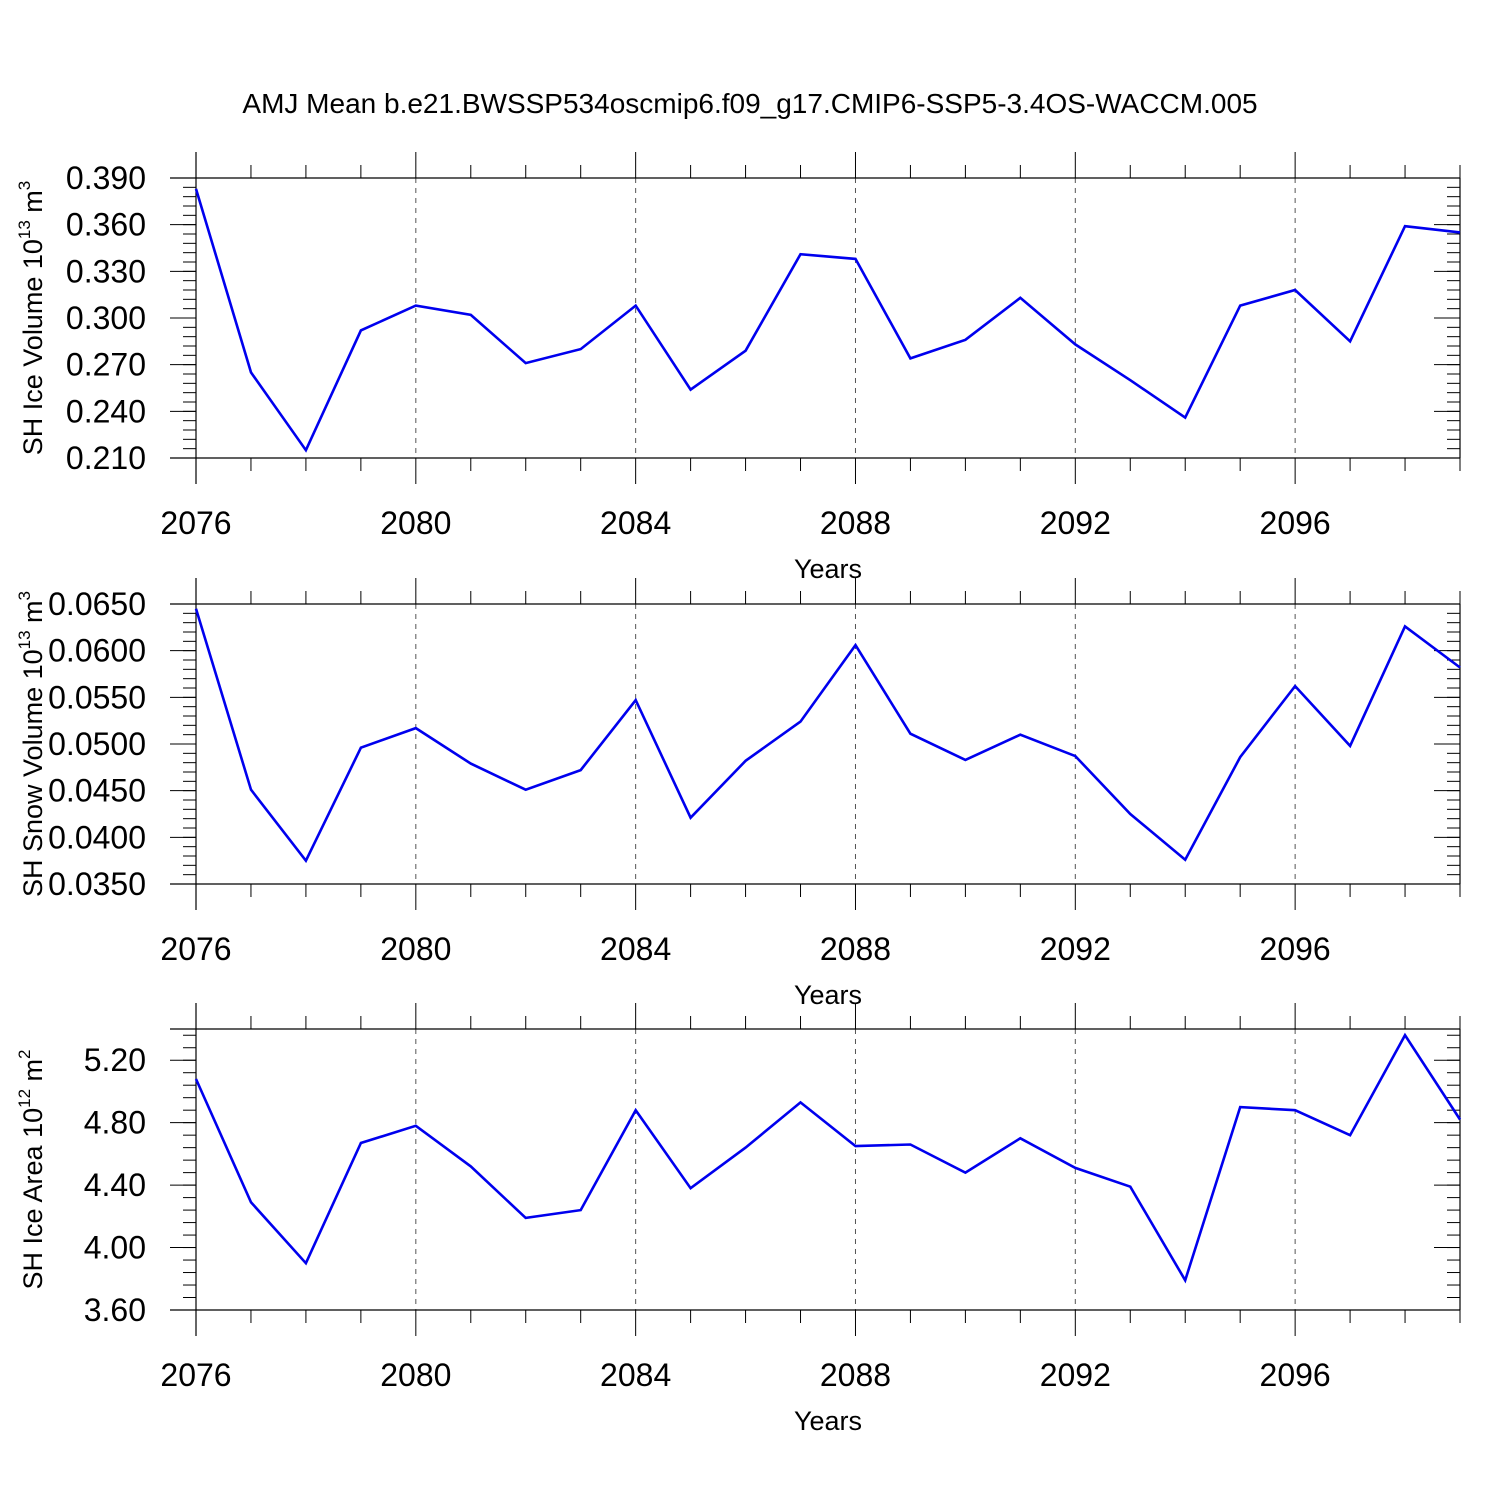  What do you see at coordinates (97, 791) in the screenshot?
I see `y-tick-label: 0.0450` at bounding box center [97, 791].